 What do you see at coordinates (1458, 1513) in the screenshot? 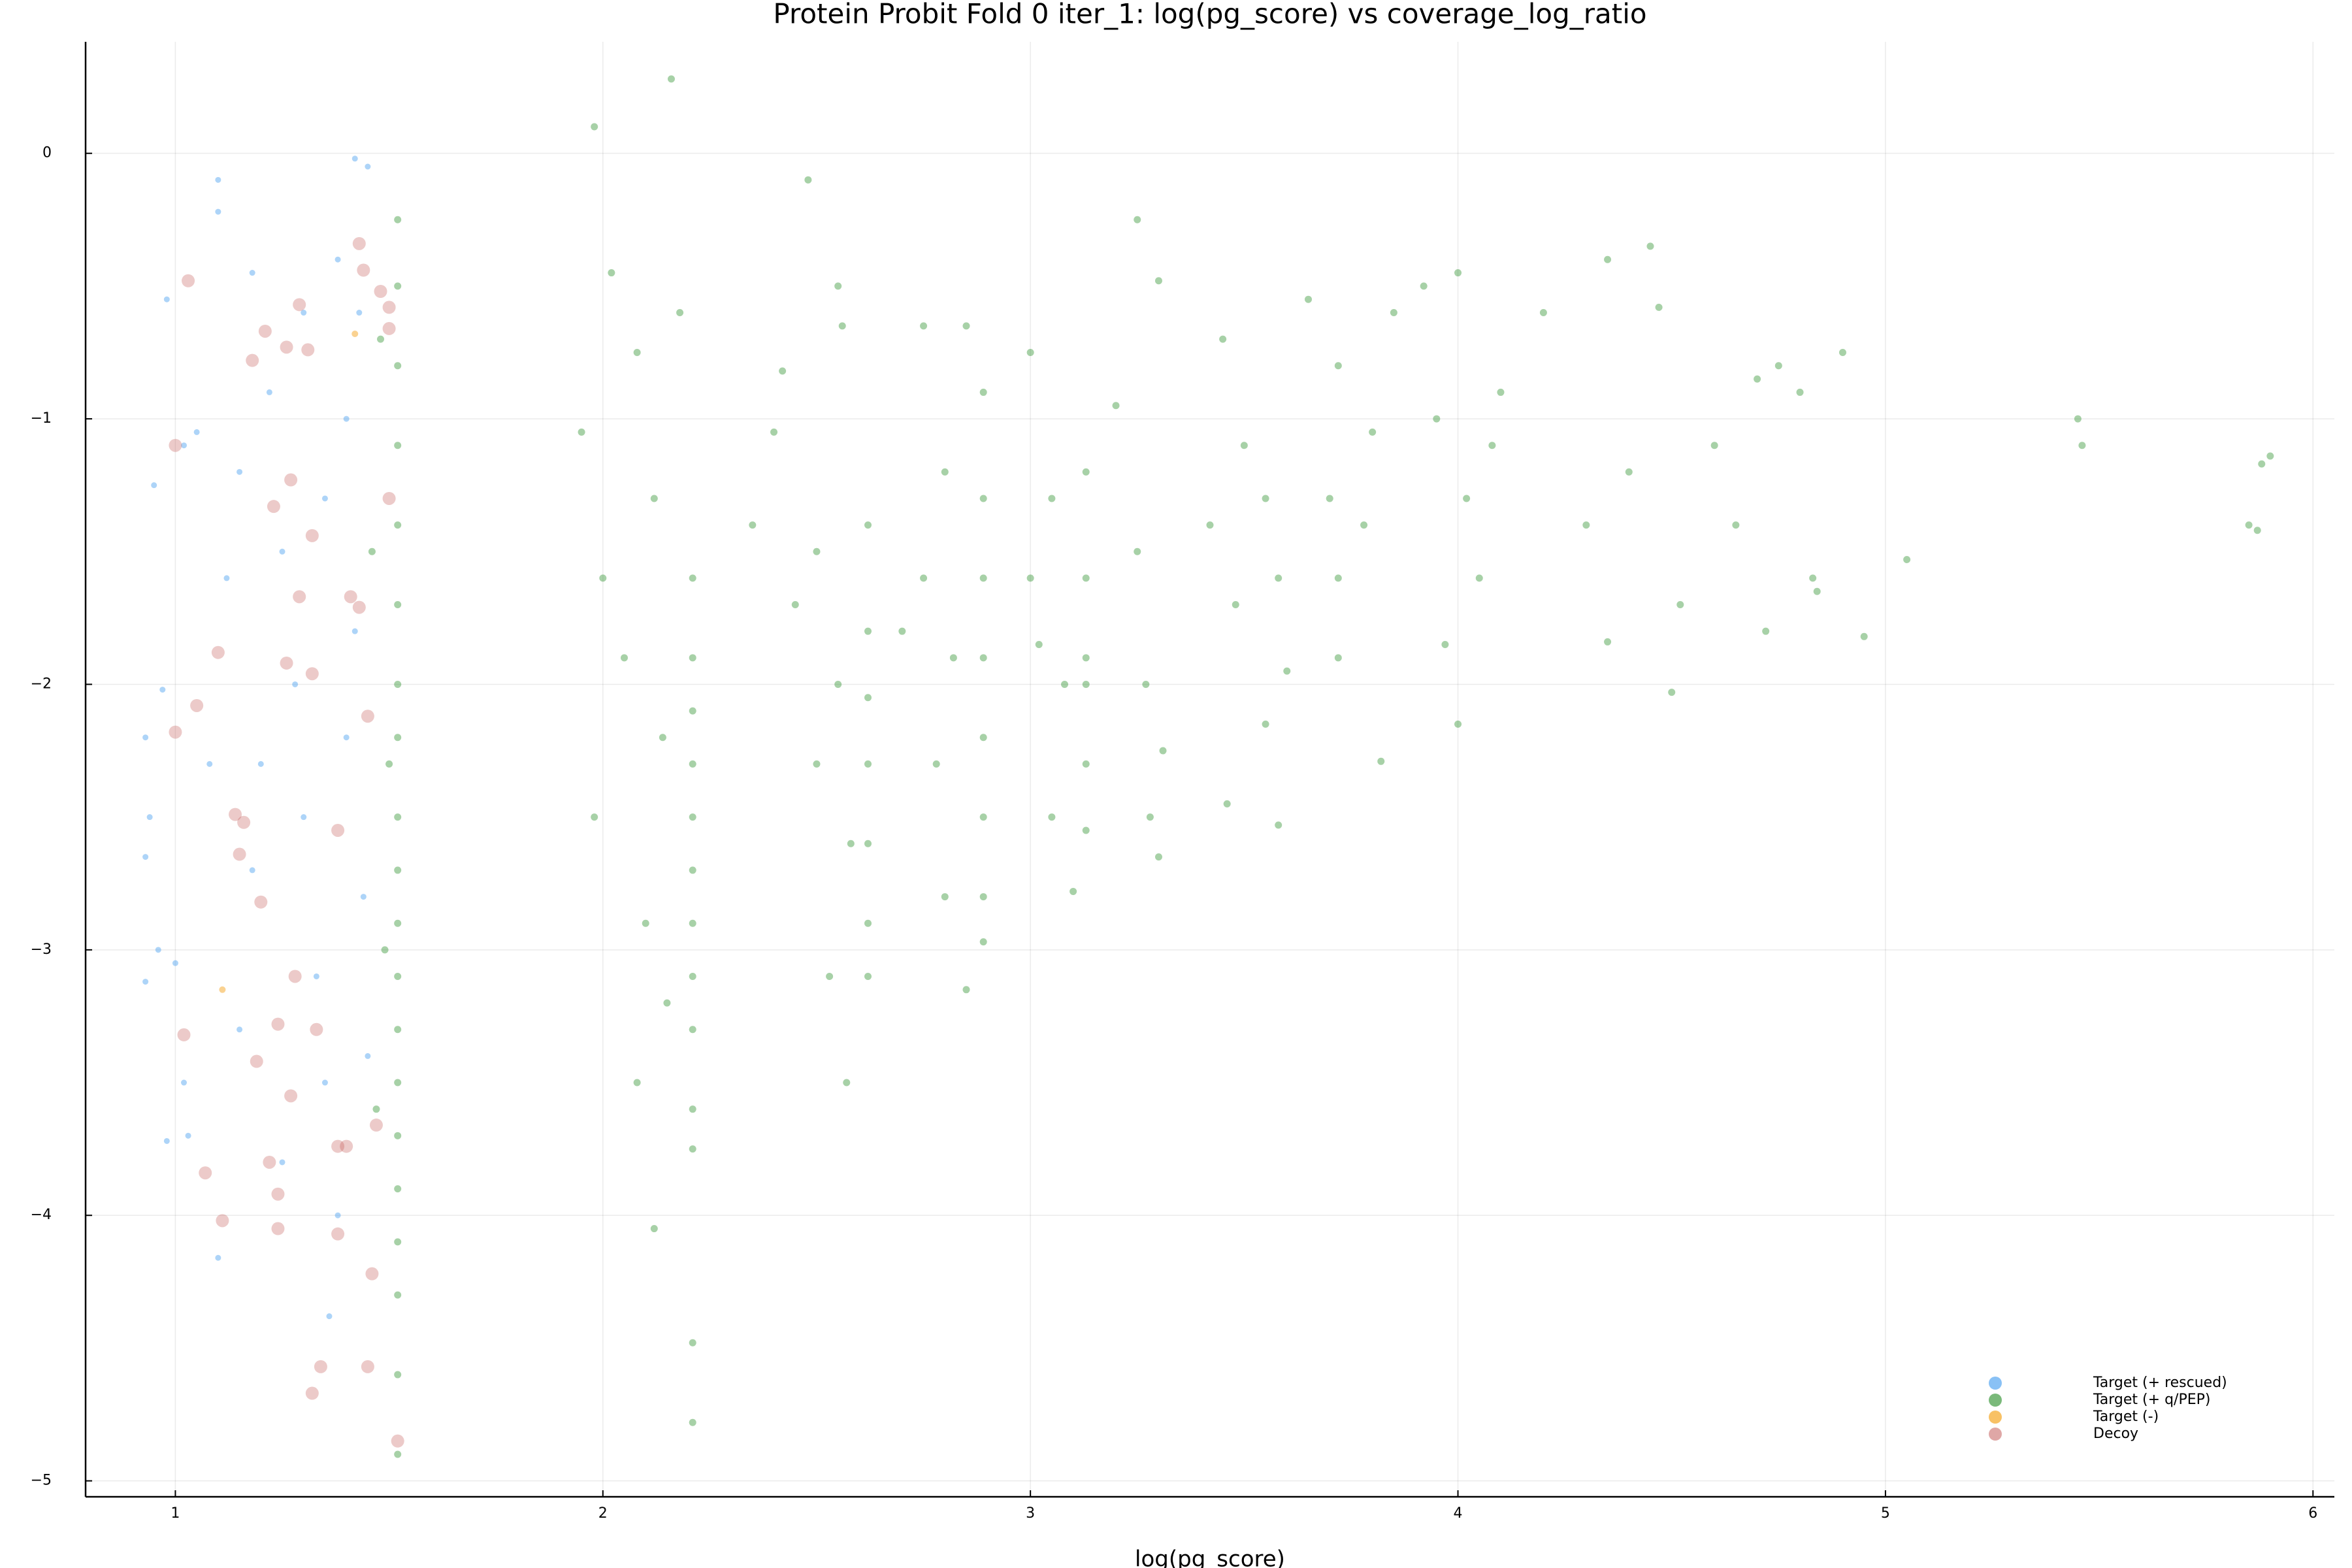
I see `x-tick-label: 4` at bounding box center [1458, 1513].